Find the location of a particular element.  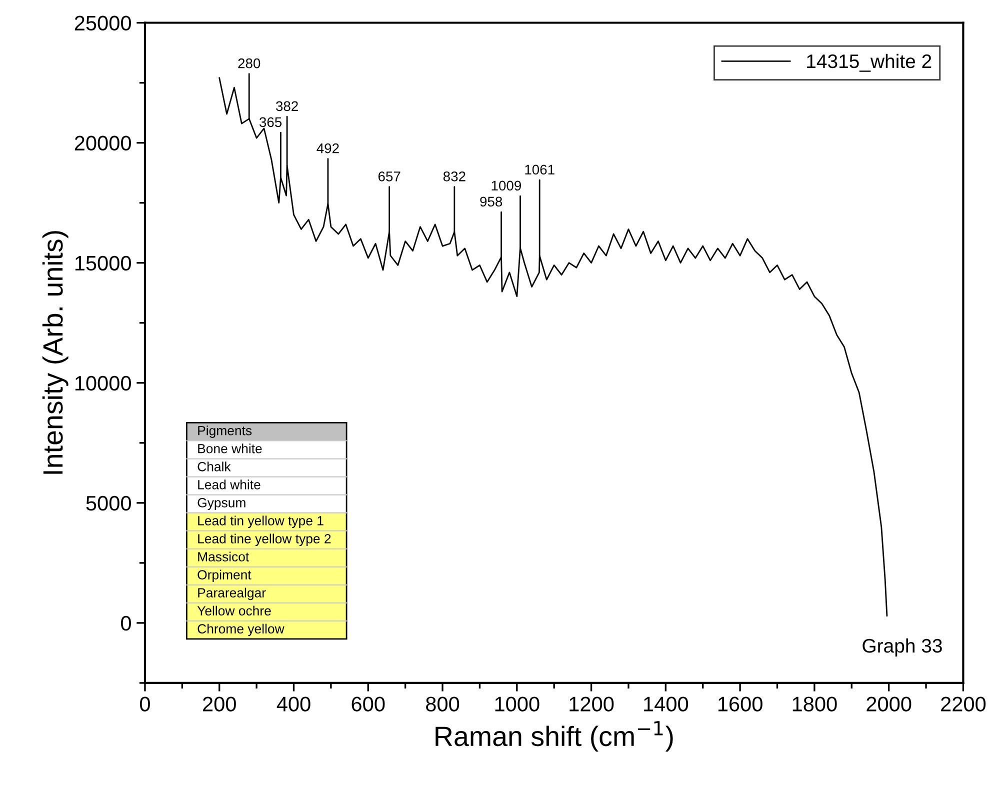

annotation: 832 is located at coordinates (454, 177).